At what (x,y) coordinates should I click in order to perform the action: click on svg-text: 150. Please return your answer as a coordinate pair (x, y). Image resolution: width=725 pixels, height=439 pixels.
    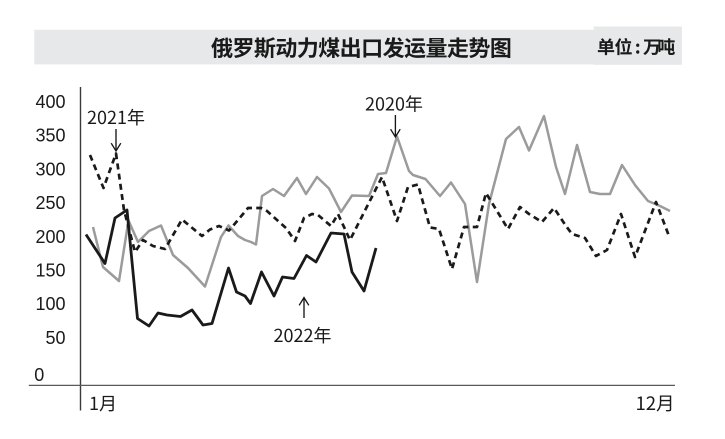
    Looking at the image, I should click on (50, 271).